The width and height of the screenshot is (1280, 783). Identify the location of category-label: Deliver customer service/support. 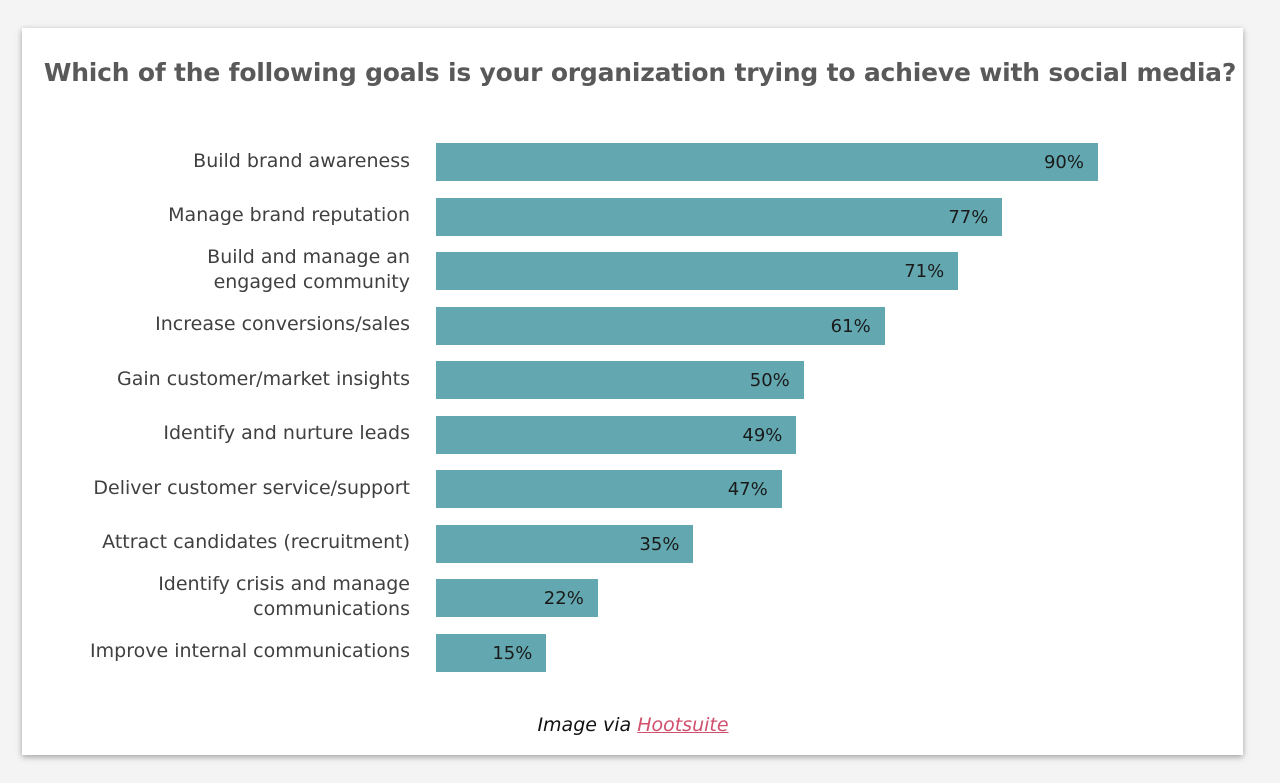
(251, 487).